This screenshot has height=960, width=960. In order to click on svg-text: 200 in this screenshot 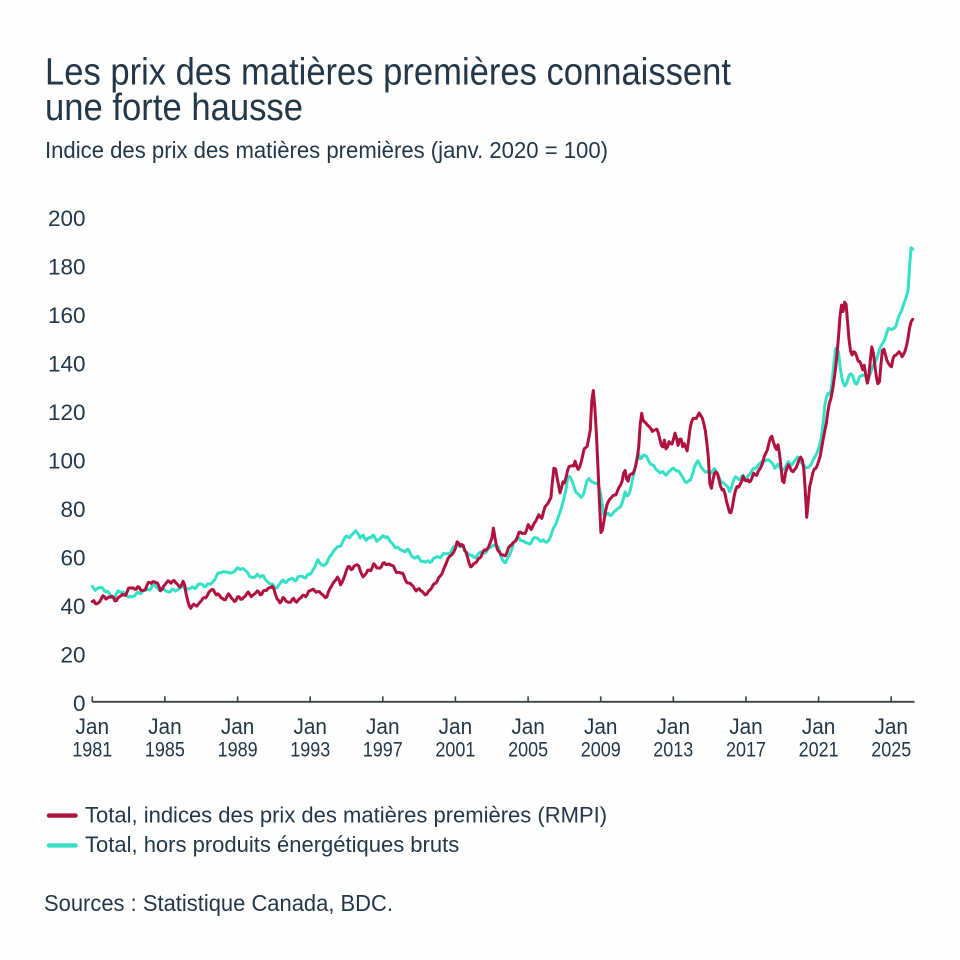, I will do `click(67, 218)`.